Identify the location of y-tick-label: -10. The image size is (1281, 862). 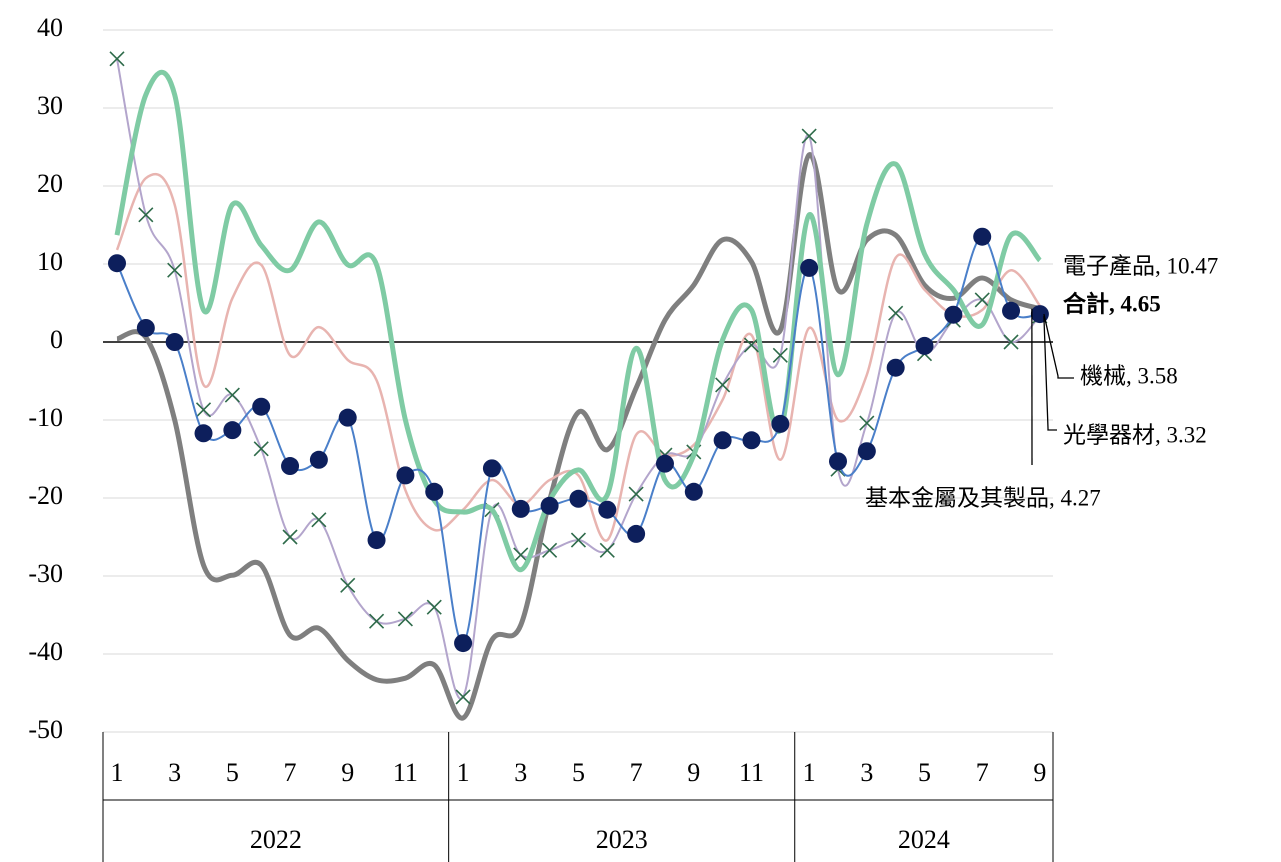
(45, 417).